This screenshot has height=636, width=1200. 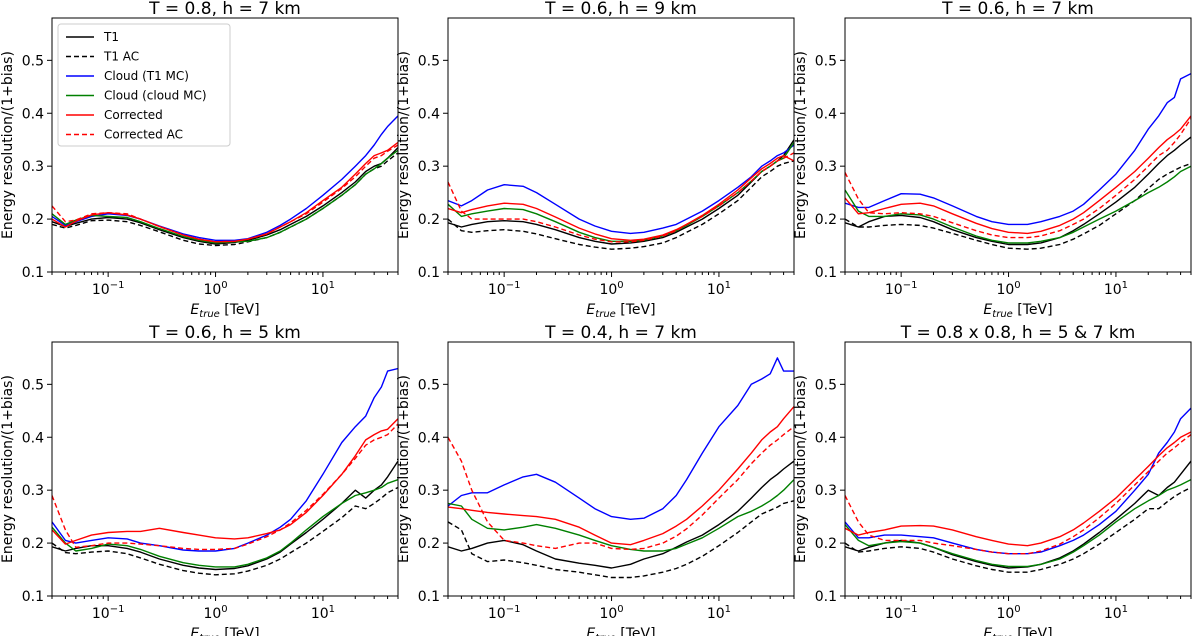 What do you see at coordinates (620, 9) in the screenshot?
I see `panel-title: T = 0.6, h = 9 km` at bounding box center [620, 9].